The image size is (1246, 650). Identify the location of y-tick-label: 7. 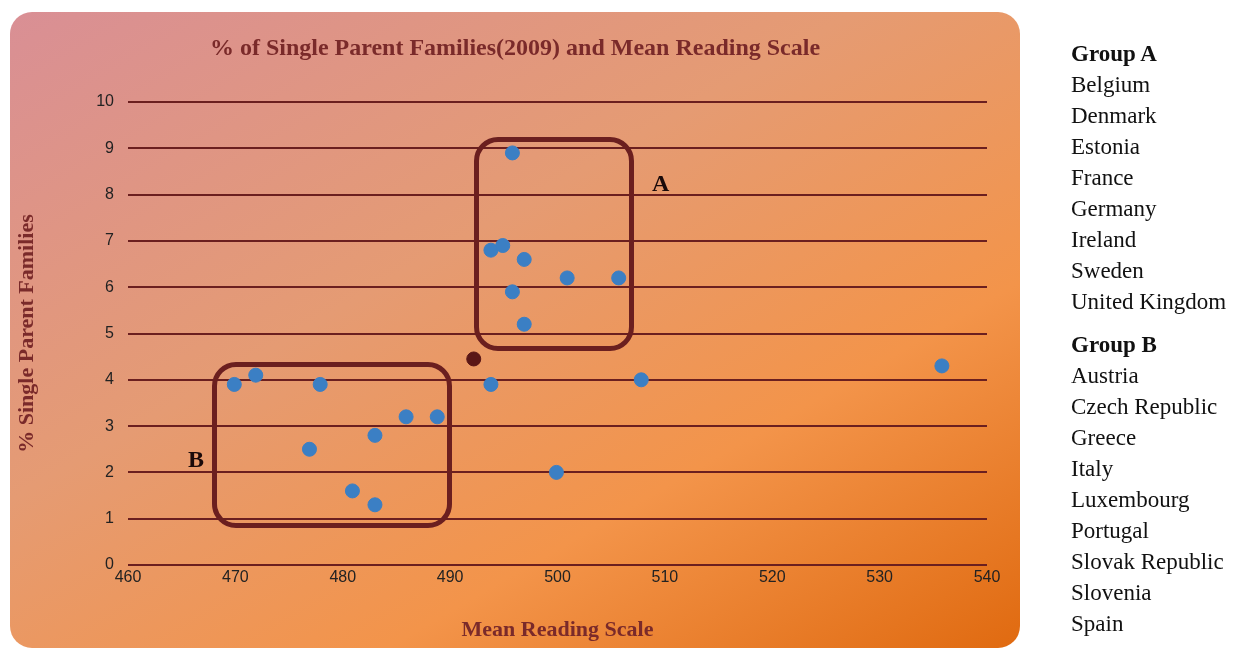
(110, 240).